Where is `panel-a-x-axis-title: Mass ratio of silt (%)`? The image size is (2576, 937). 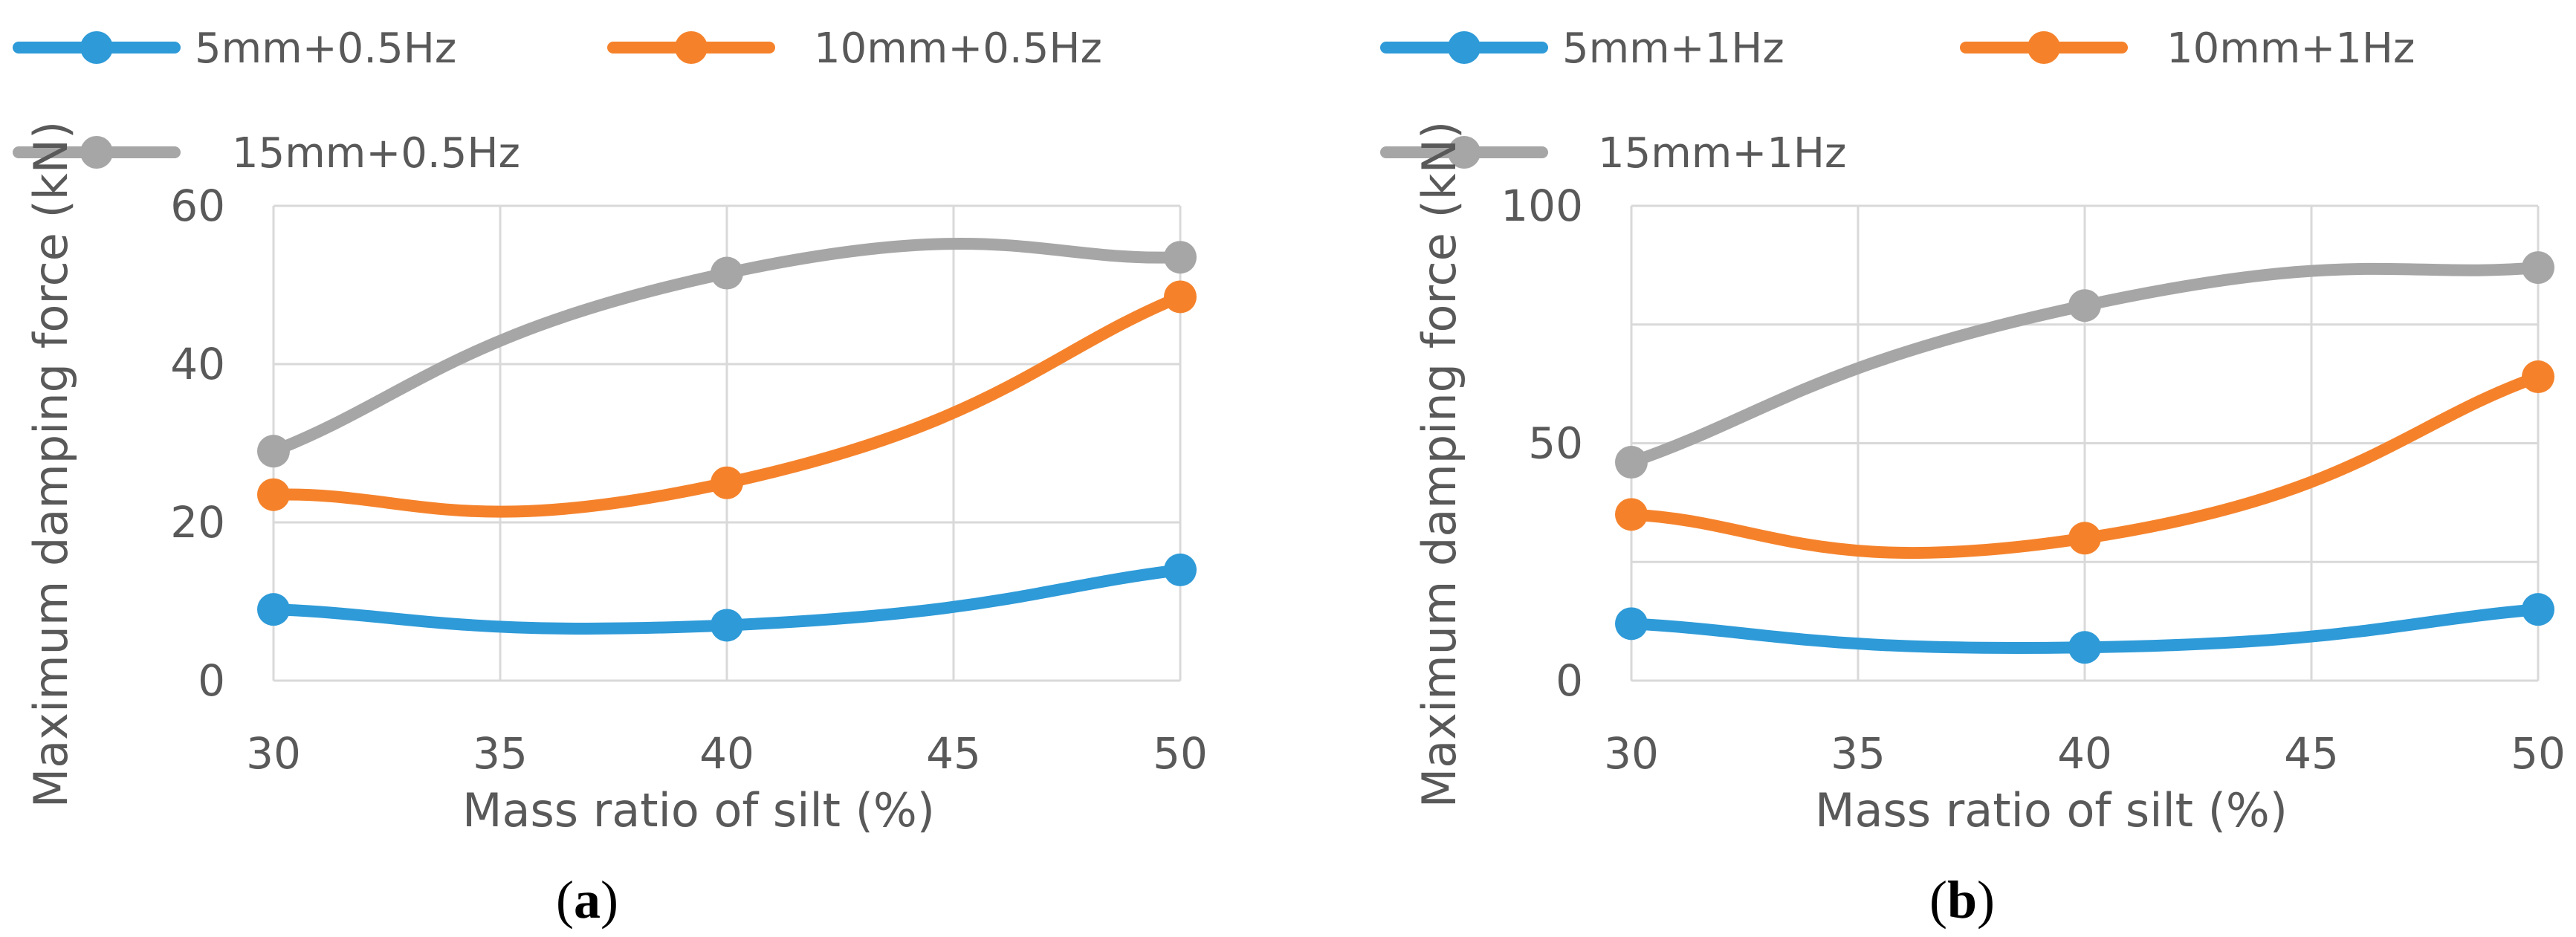 panel-a-x-axis-title: Mass ratio of silt (%) is located at coordinates (699, 810).